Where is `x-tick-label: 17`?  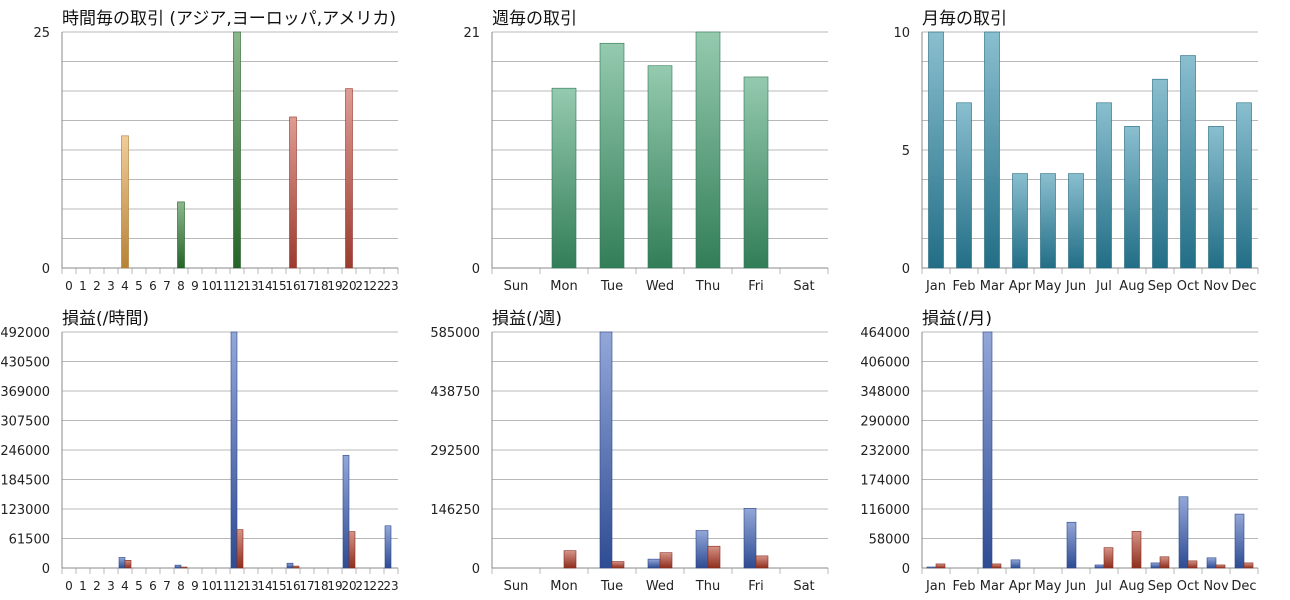
x-tick-label: 17 is located at coordinates (306, 286).